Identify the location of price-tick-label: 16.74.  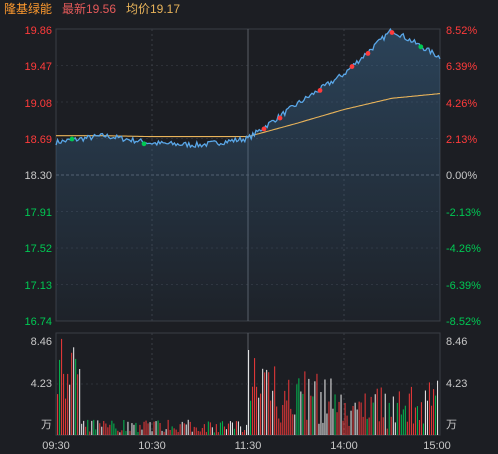
(38, 322).